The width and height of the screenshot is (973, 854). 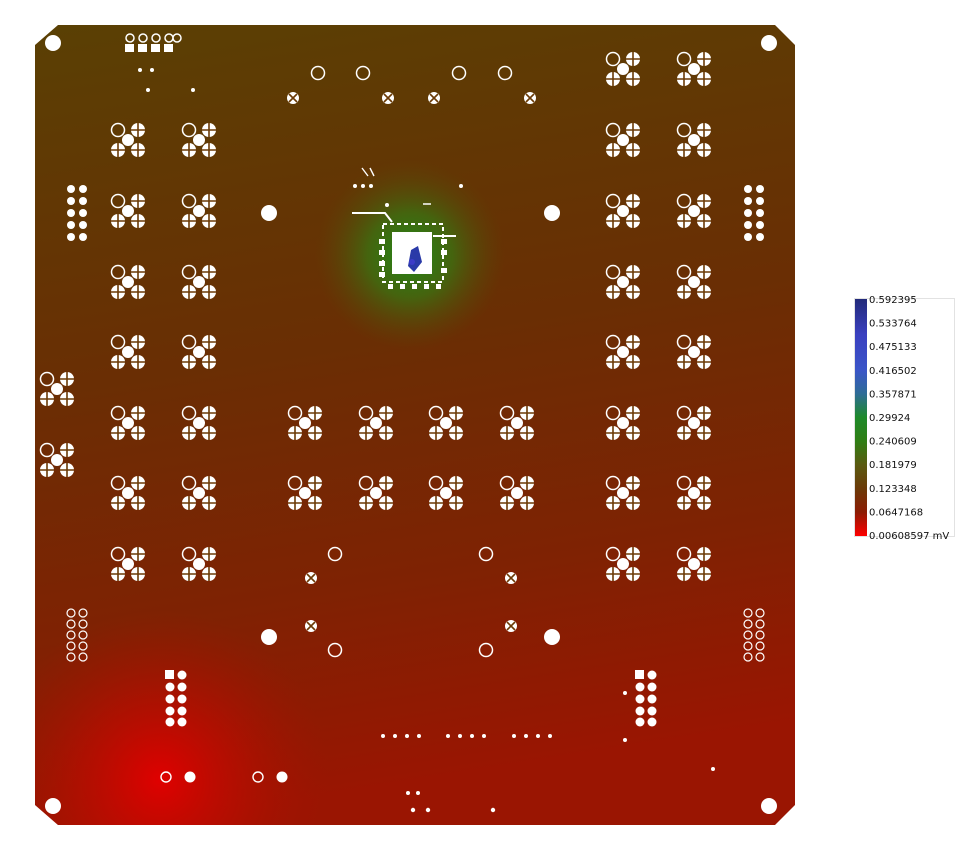 What do you see at coordinates (893, 394) in the screenshot?
I see `legend-tick-label: 0.357871` at bounding box center [893, 394].